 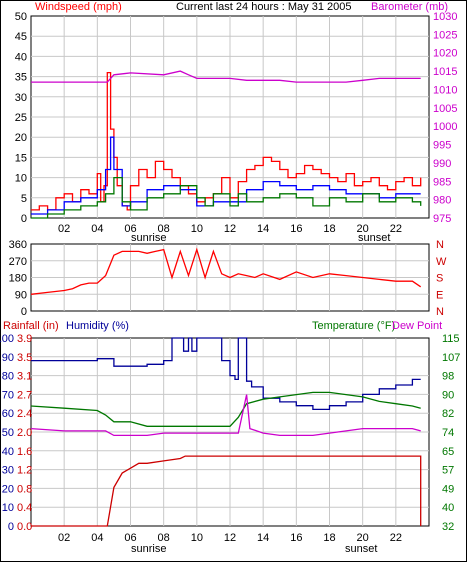 What do you see at coordinates (451, 339) in the screenshot?
I see `temperature-tick: 115` at bounding box center [451, 339].